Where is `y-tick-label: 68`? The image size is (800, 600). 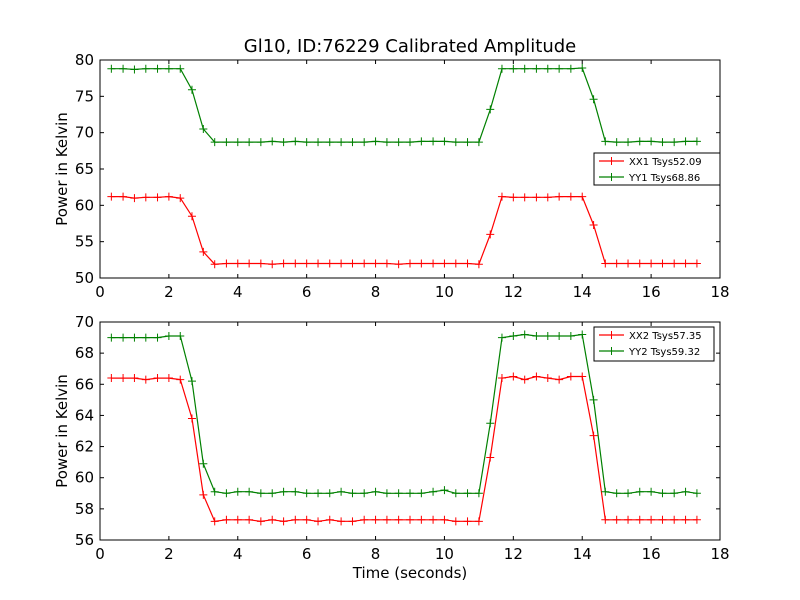 y-tick-label: 68 is located at coordinates (84, 353).